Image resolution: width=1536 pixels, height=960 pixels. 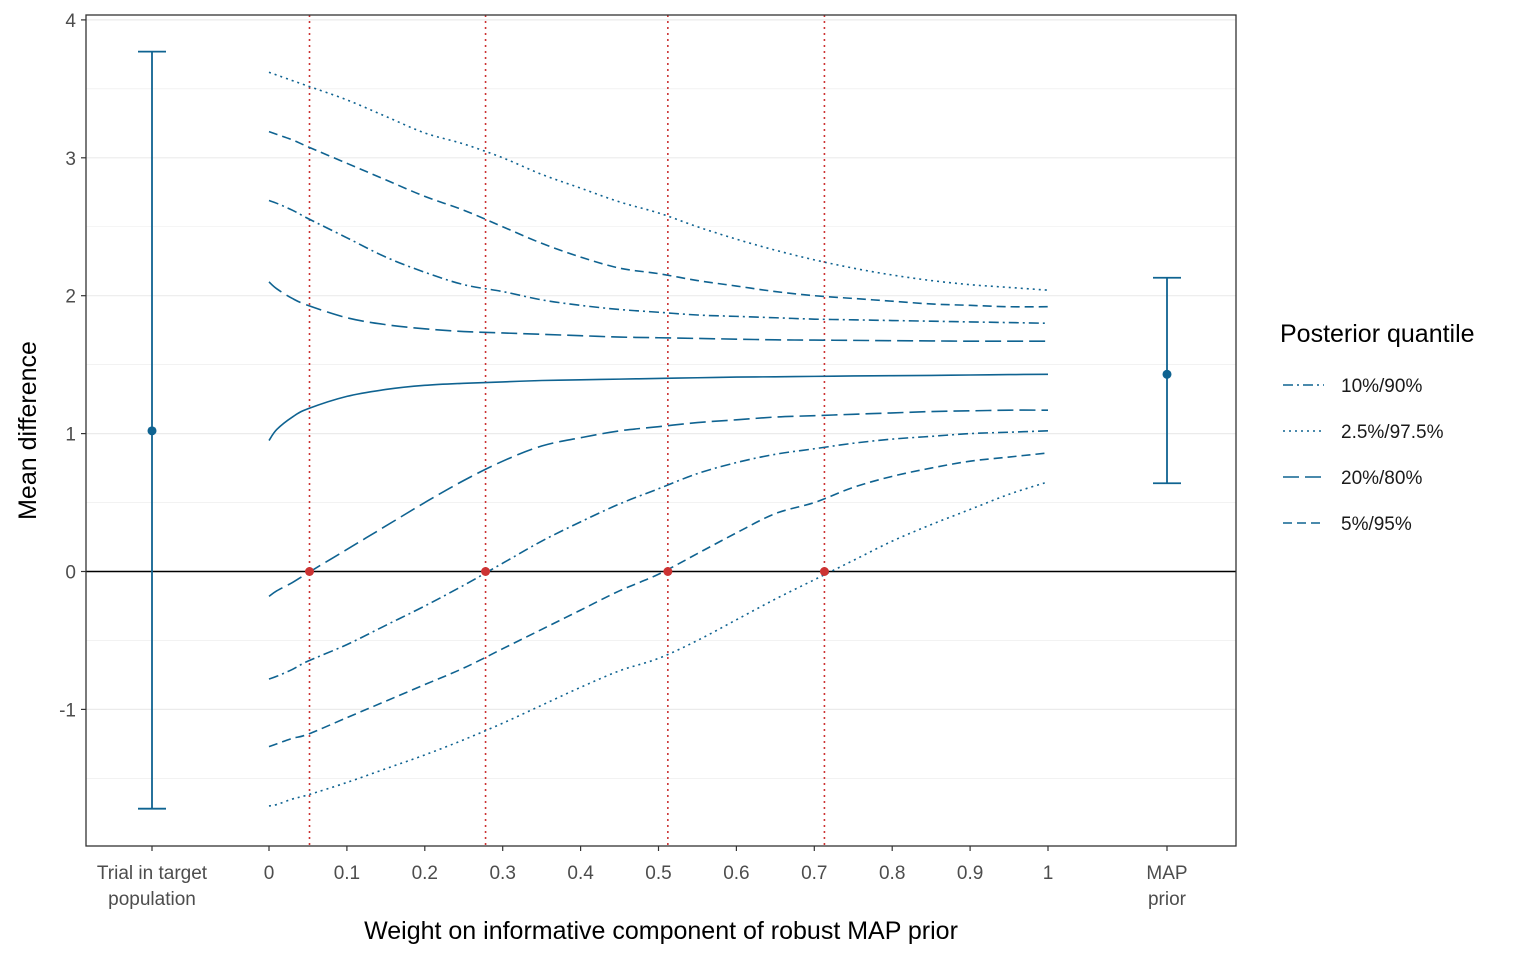 I want to click on x-axis-ticks: 0 0.1 0.2 0.3 0.4 0.5 0.6 0.7 0.8 0.9 1, so click(x=659, y=865).